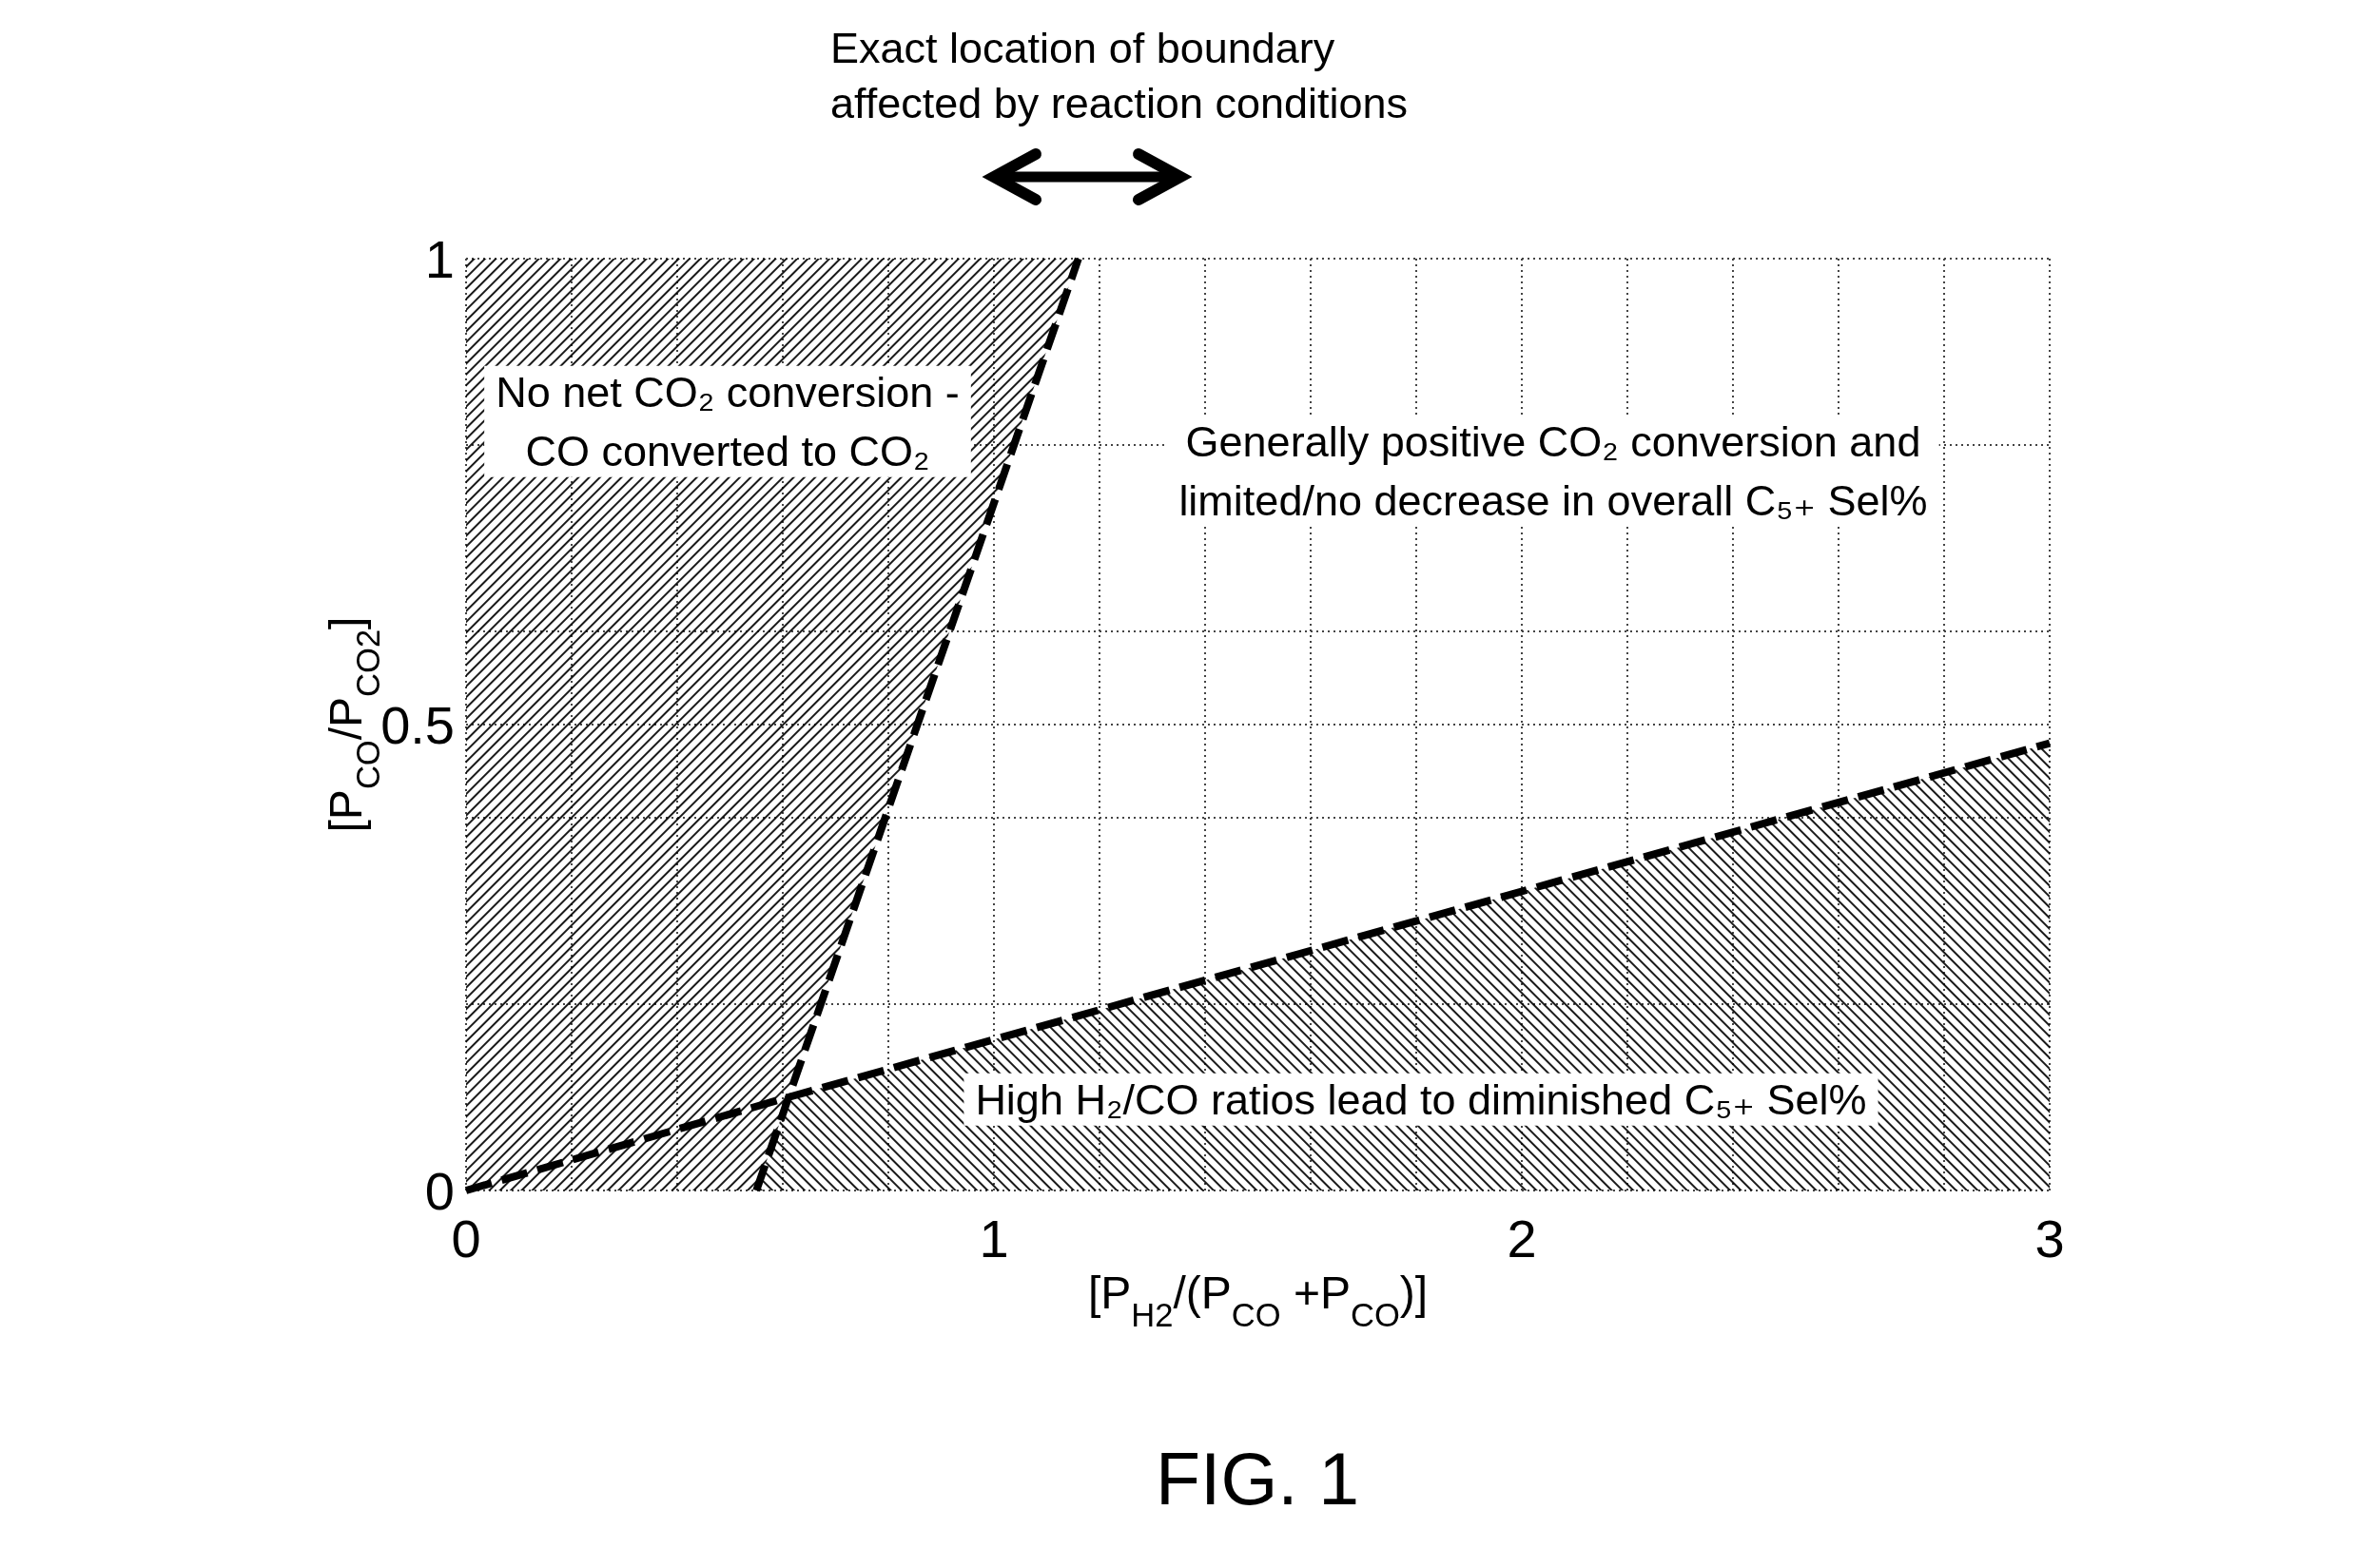 This screenshot has height=1568, width=2355. What do you see at coordinates (728, 421) in the screenshot?
I see `annotation: No net CO₂ conversion - CO converted to CO₂` at bounding box center [728, 421].